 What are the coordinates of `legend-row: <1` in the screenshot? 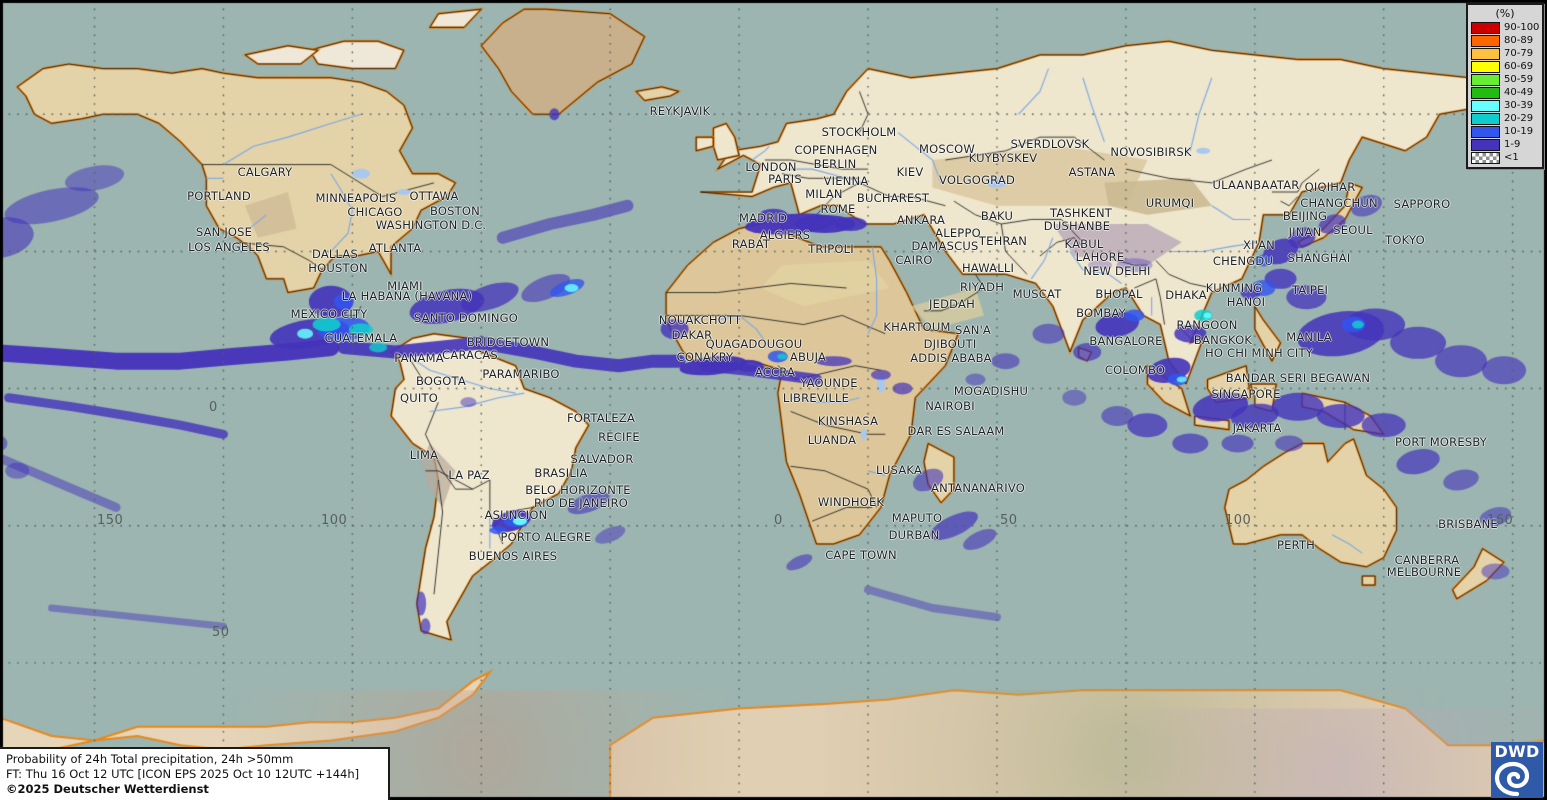 It's located at (1505, 157).